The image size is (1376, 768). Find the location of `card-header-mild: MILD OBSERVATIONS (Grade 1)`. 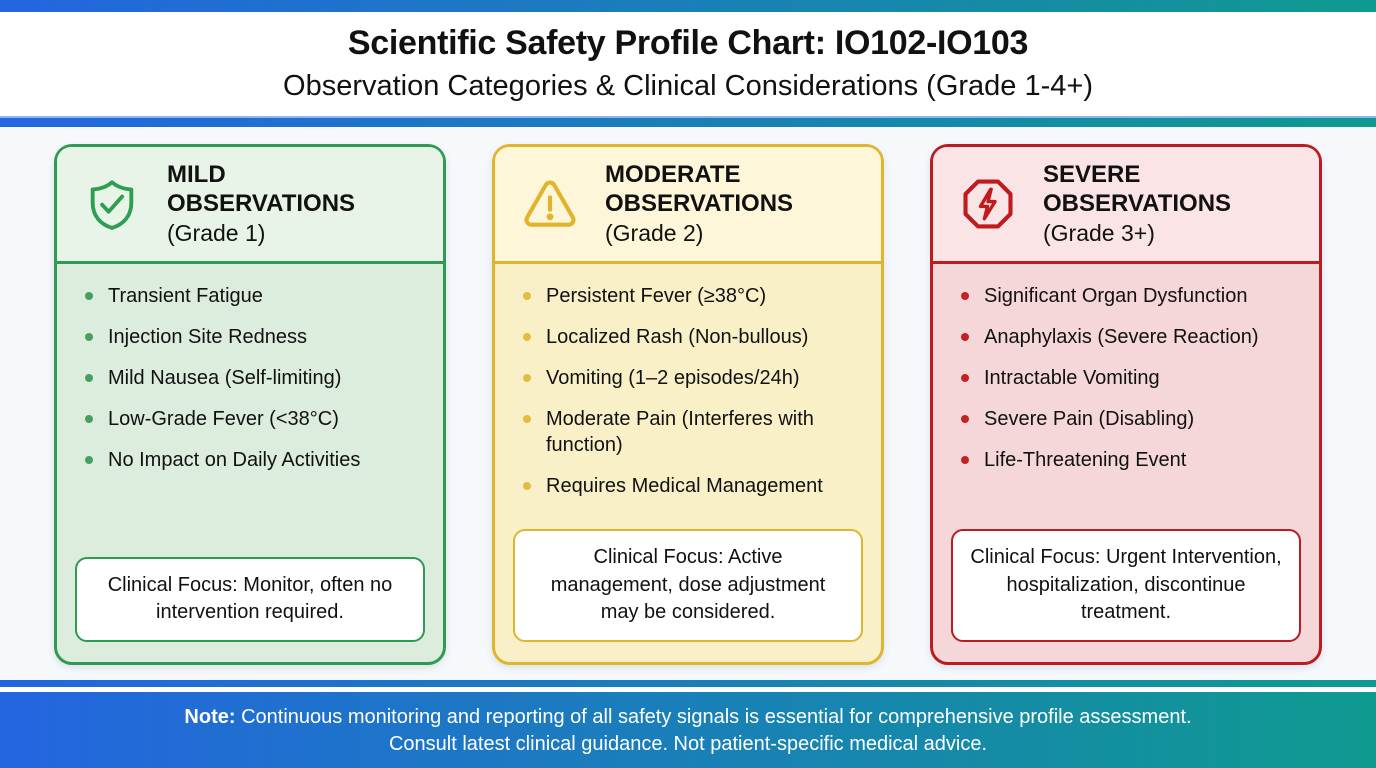

card-header-mild: MILD OBSERVATIONS (Grade 1) is located at coordinates (250, 206).